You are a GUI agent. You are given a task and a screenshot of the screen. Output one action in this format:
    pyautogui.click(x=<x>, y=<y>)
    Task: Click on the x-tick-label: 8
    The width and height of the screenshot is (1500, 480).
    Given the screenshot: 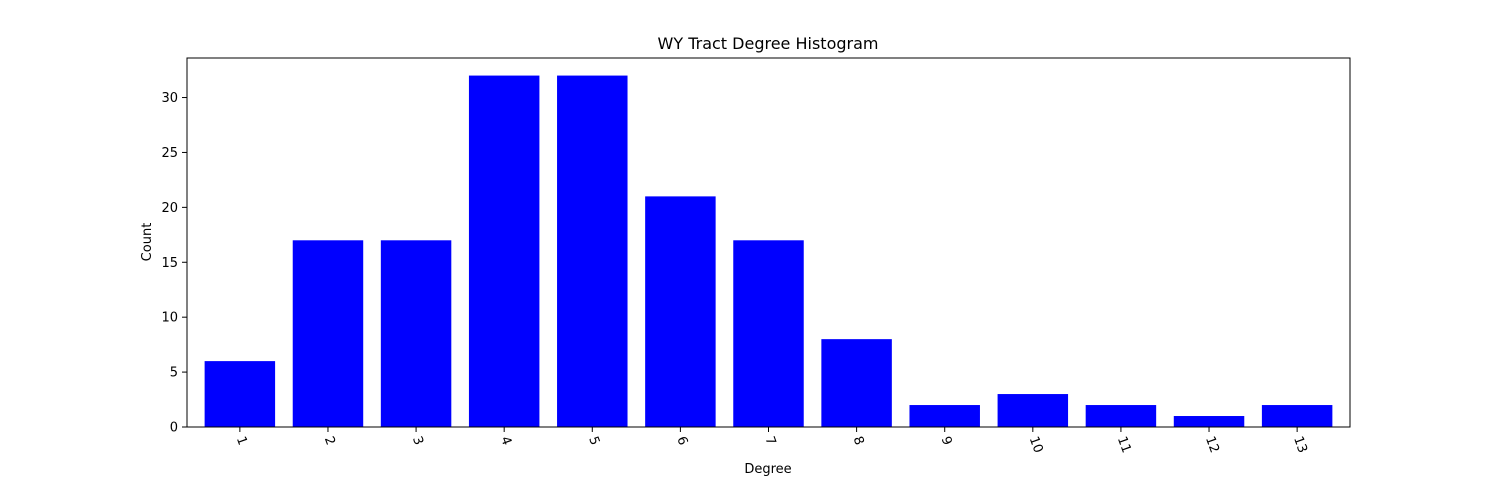 What is the action you would take?
    pyautogui.click(x=858, y=440)
    